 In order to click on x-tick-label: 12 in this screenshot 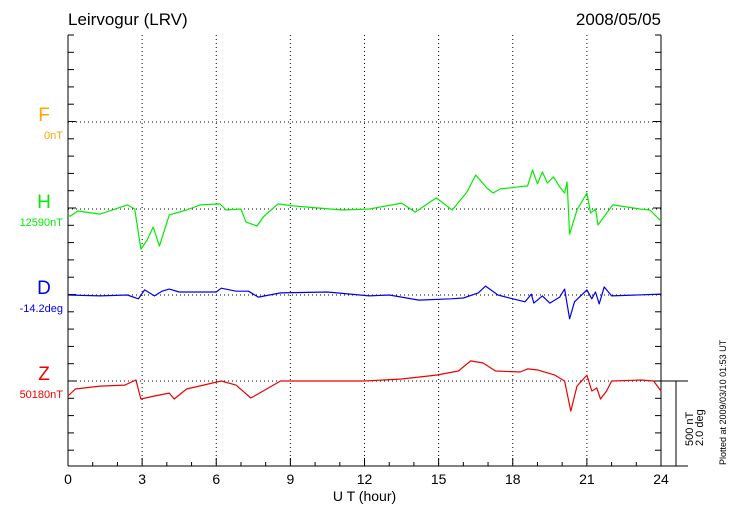, I will do `click(365, 479)`.